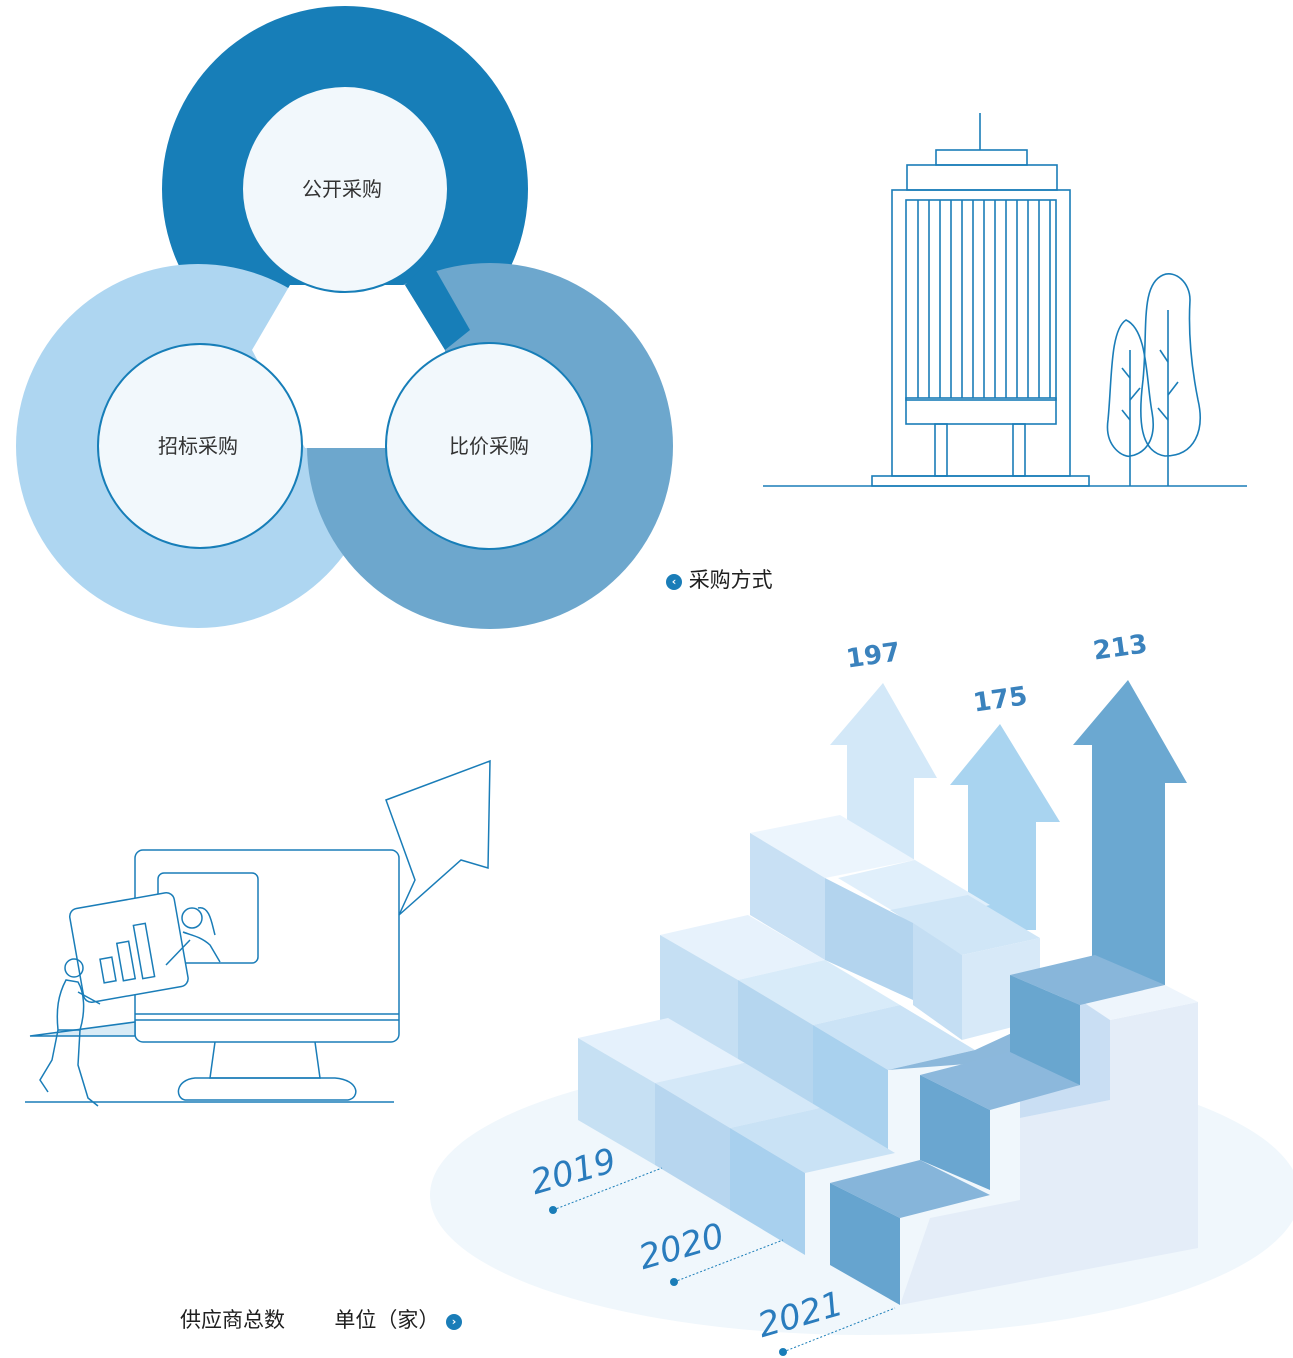 The height and width of the screenshot is (1358, 1293). I want to click on chevron-right-icon: ›, so click(454, 1322).